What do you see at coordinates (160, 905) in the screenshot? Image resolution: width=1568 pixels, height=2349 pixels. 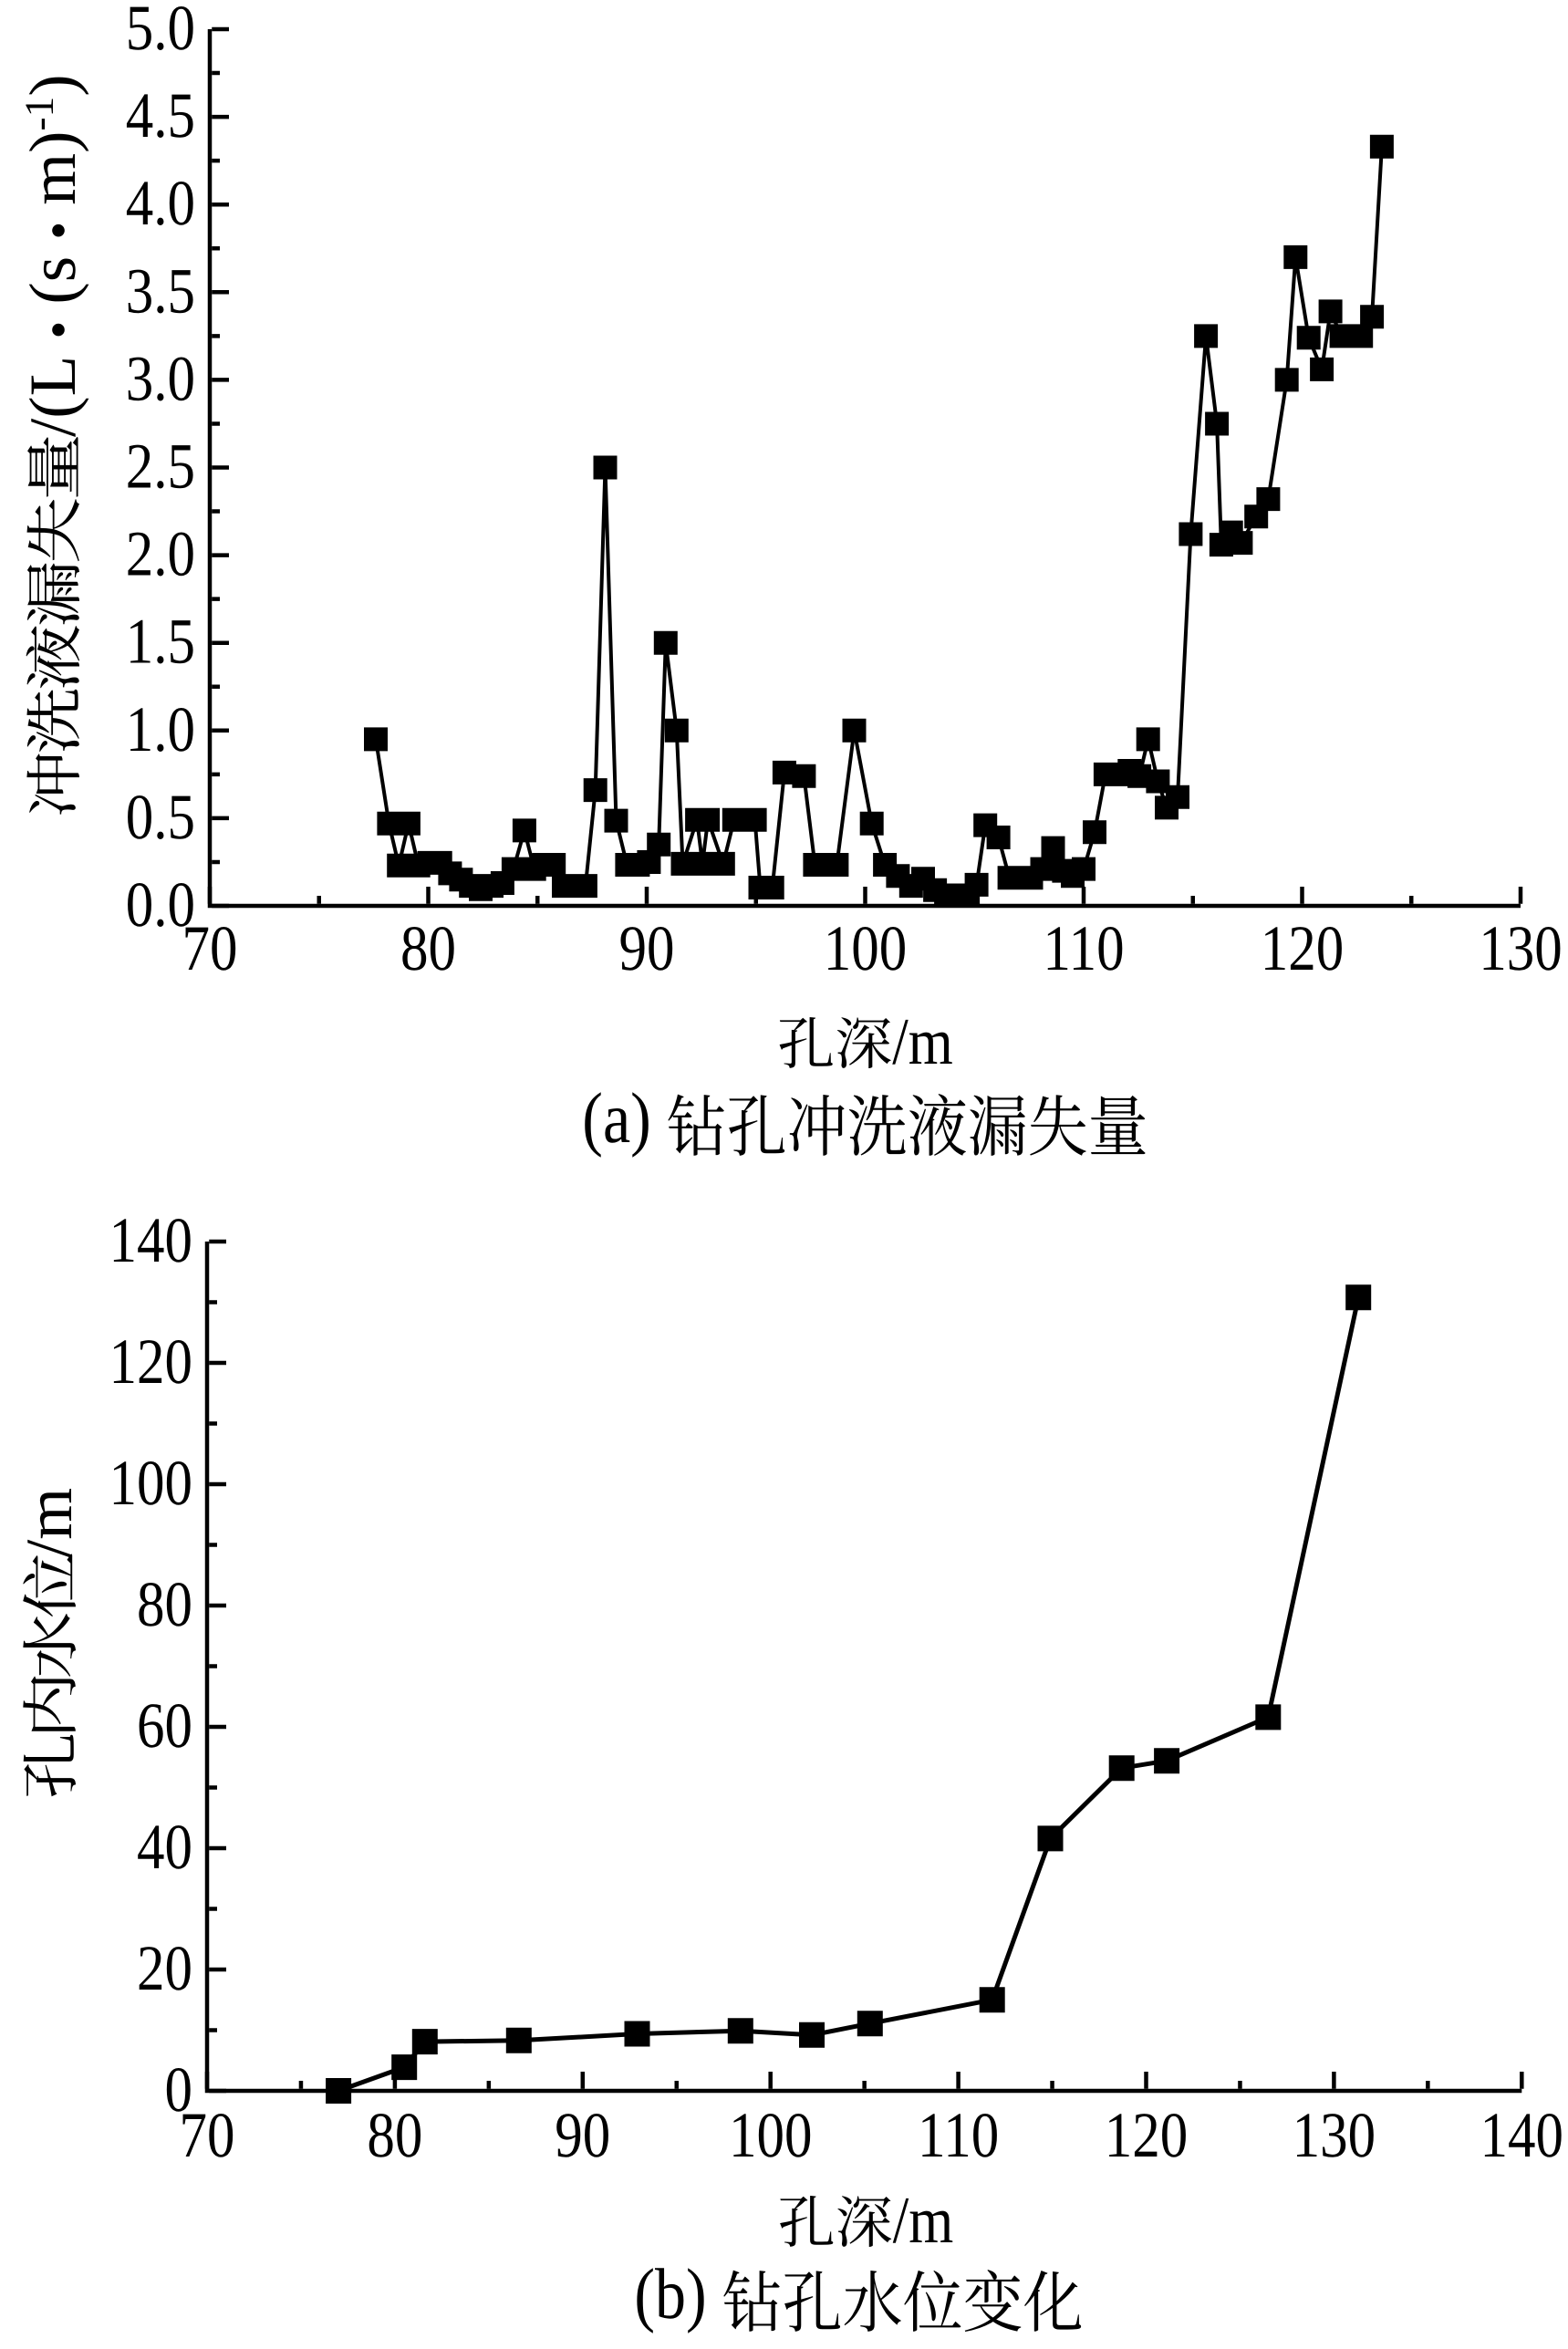 I see `svg-text: 0.0` at bounding box center [160, 905].